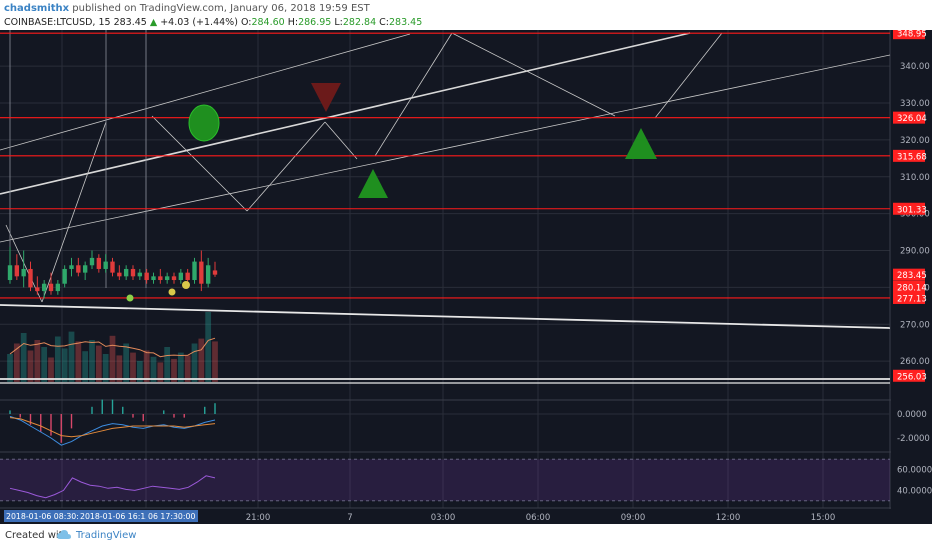 The image size is (932, 550). Describe the element at coordinates (258, 518) in the screenshot. I see `time-tick-label: 21:00` at that location.